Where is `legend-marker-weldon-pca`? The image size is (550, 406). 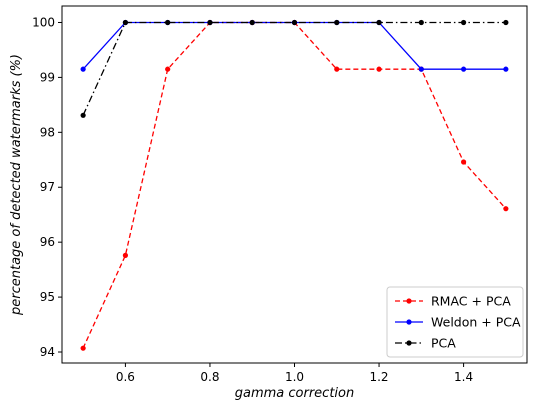
legend-marker-weldon-pca is located at coordinates (409, 322).